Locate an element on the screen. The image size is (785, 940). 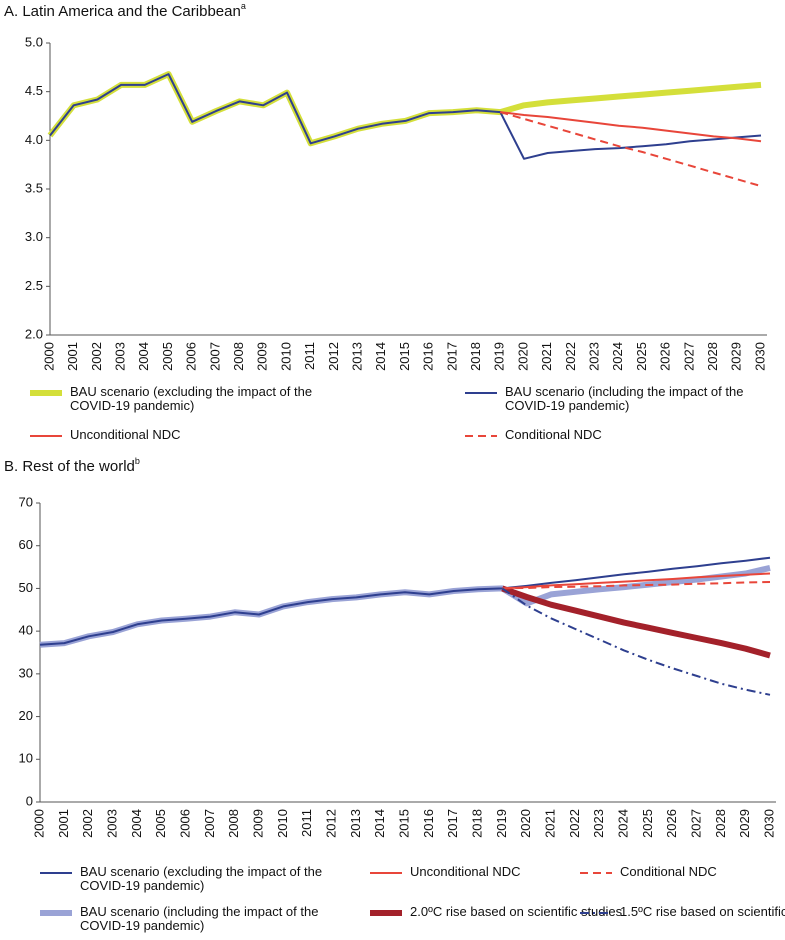
y-tick-label: 10 is located at coordinates (26, 758).